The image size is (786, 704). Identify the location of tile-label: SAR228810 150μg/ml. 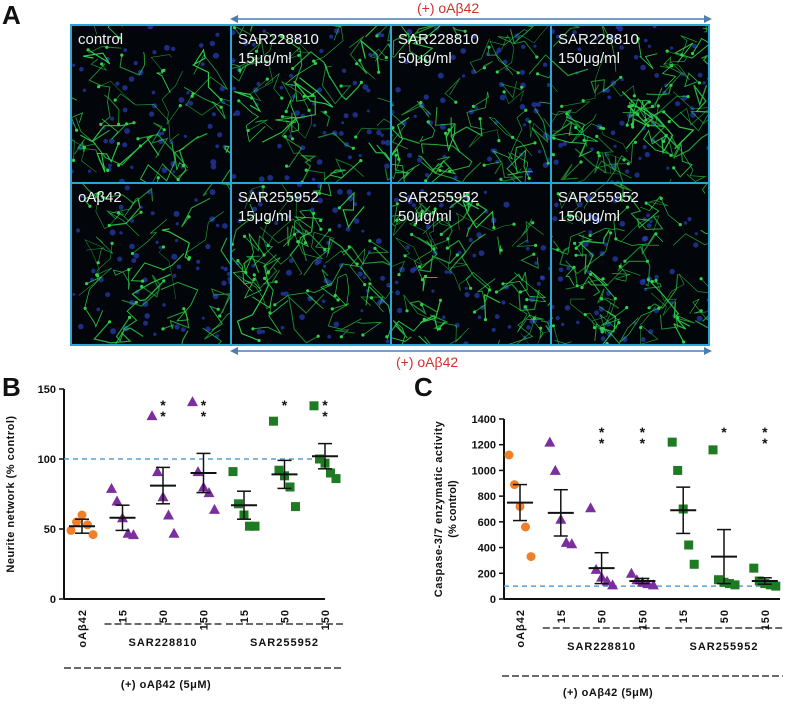
(598, 49).